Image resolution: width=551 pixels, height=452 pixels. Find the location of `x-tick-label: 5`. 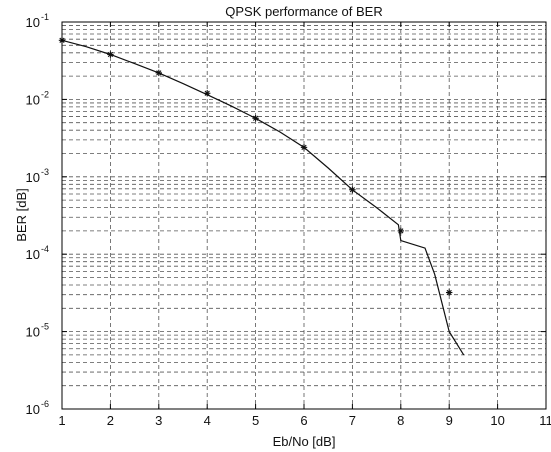

x-tick-label: 5 is located at coordinates (255, 420).